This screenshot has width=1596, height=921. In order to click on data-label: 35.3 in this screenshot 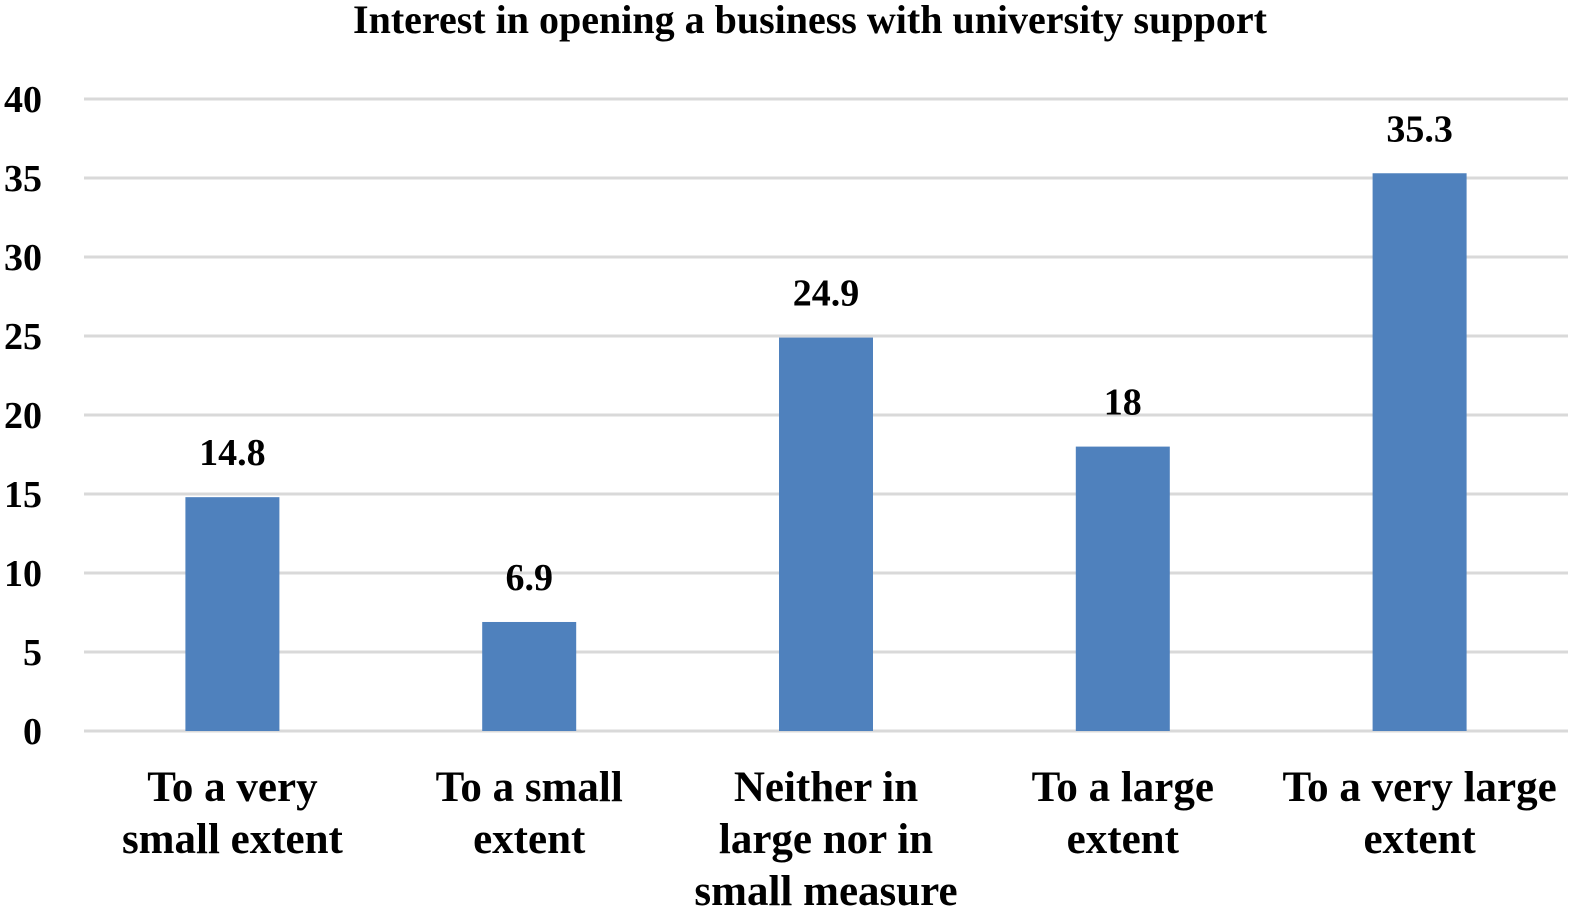, I will do `click(1419, 129)`.